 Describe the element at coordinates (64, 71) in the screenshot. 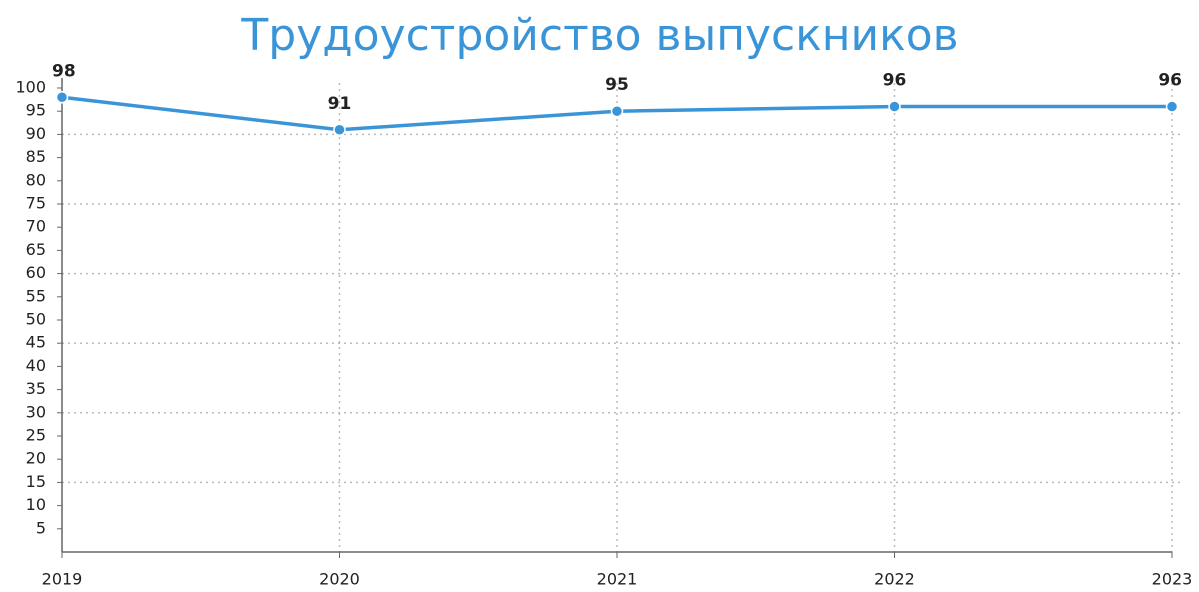

I see `data-label: 98` at that location.